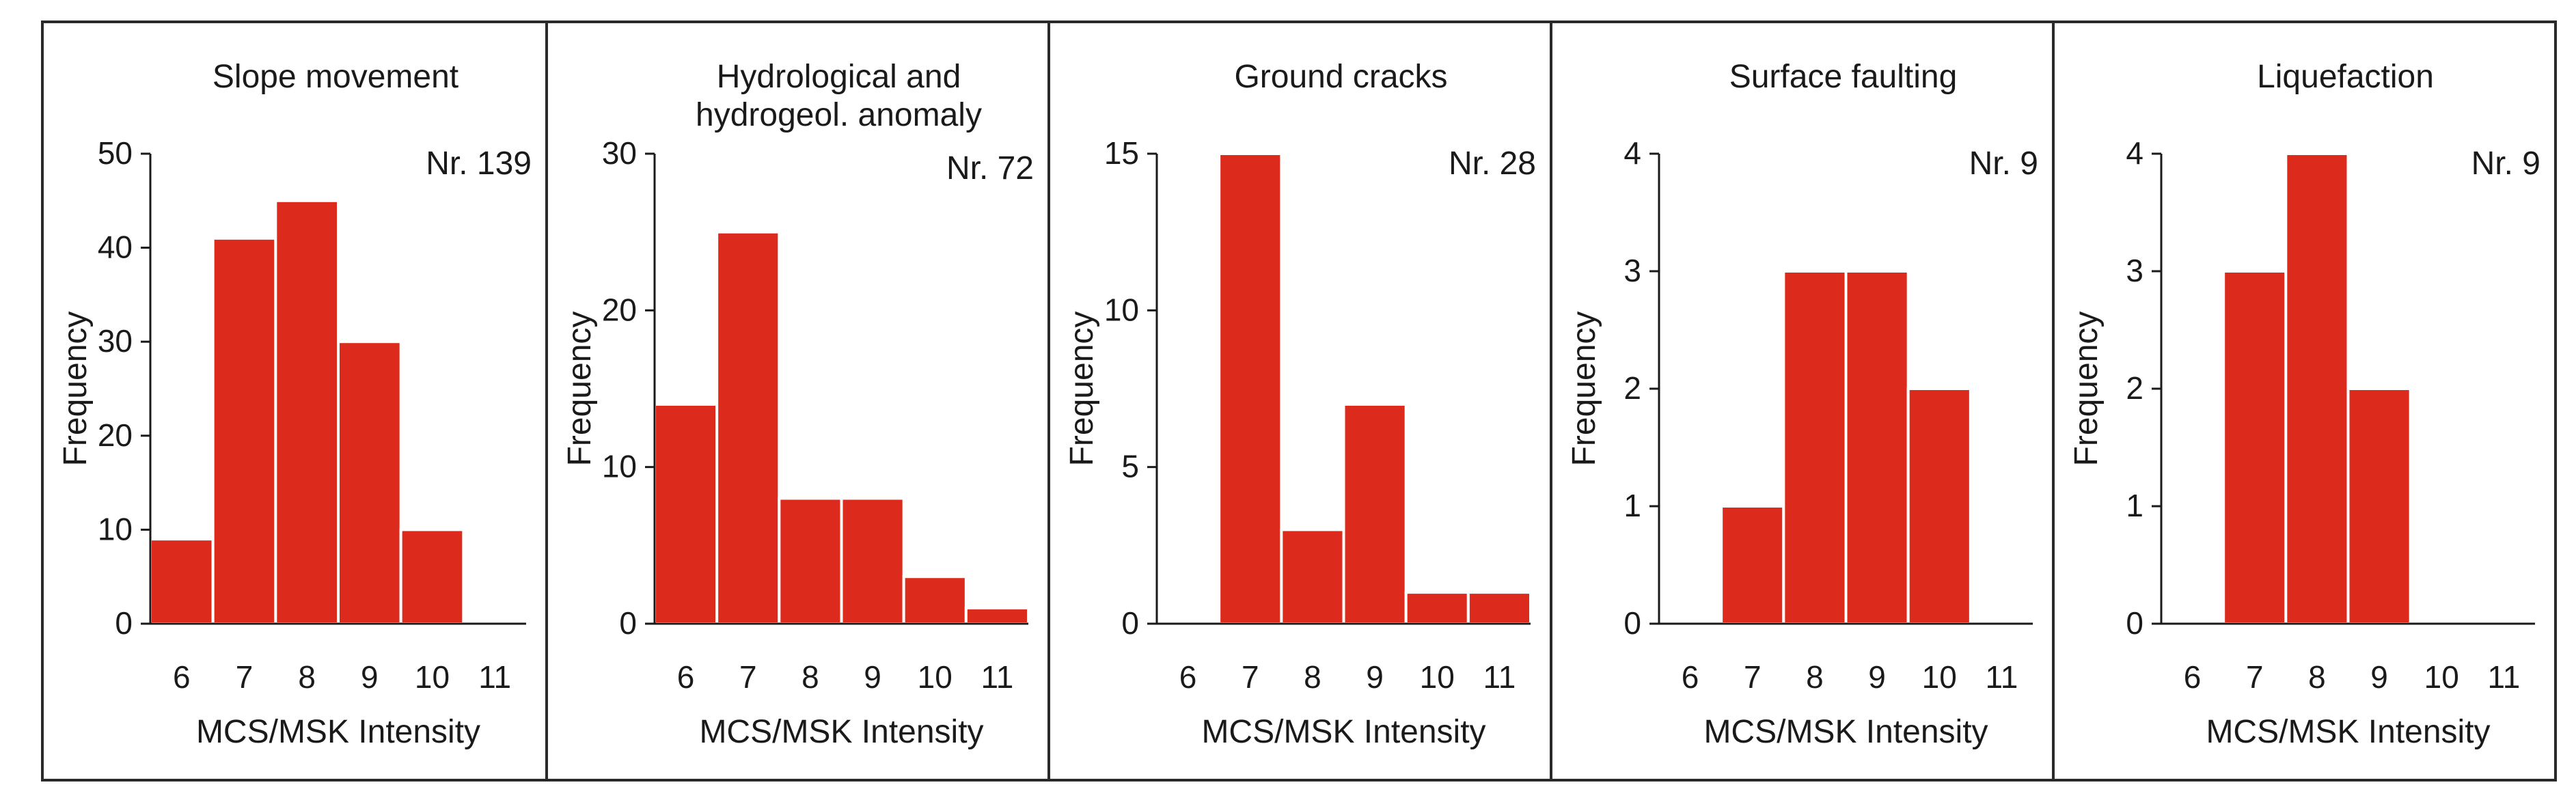 Image resolution: width=2576 pixels, height=802 pixels. What do you see at coordinates (1121, 153) in the screenshot?
I see `y-tick-label: 15` at bounding box center [1121, 153].